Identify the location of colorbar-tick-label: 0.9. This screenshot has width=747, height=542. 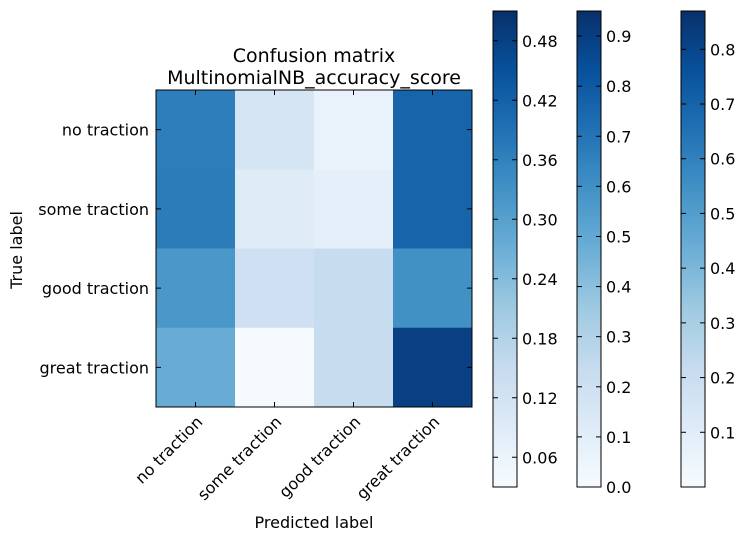
(618, 36).